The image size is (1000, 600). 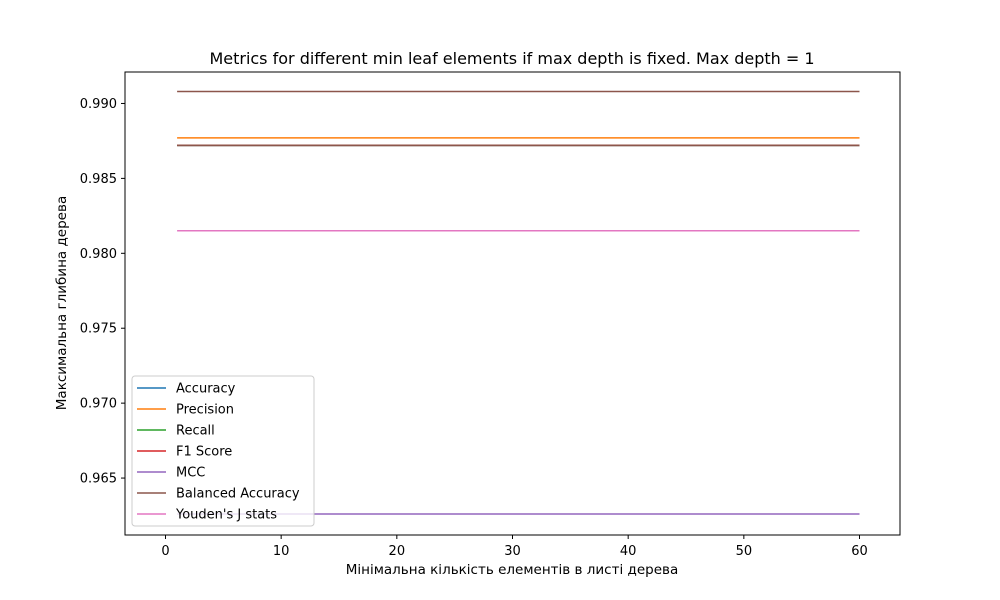 What do you see at coordinates (512, 551) in the screenshot?
I see `x-tick-label: 30` at bounding box center [512, 551].